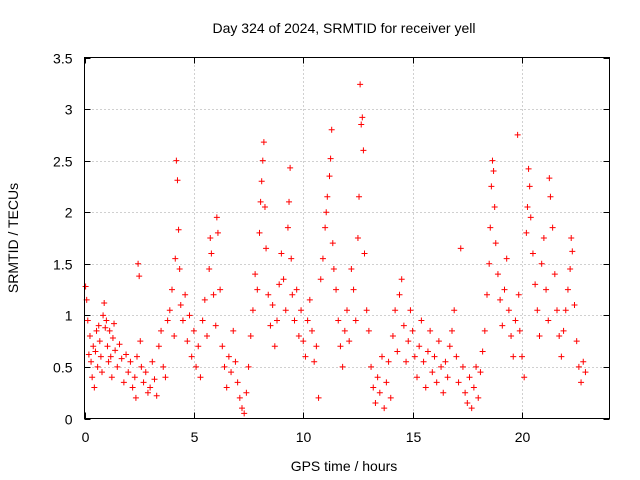  What do you see at coordinates (523, 437) in the screenshot?
I see `x-tick-label: 20` at bounding box center [523, 437].